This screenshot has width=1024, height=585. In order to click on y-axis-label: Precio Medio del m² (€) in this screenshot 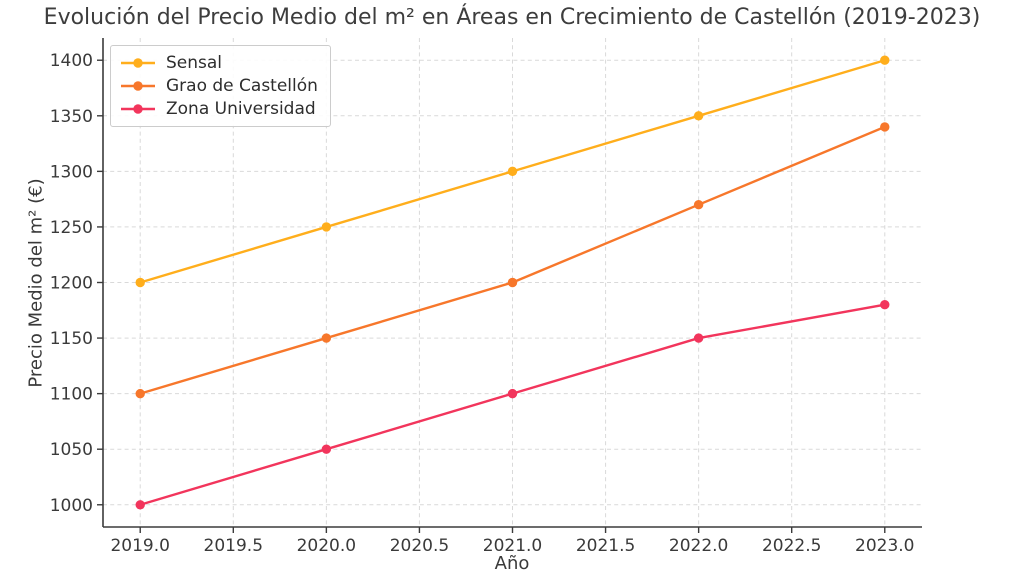, I will do `click(36, 283)`.